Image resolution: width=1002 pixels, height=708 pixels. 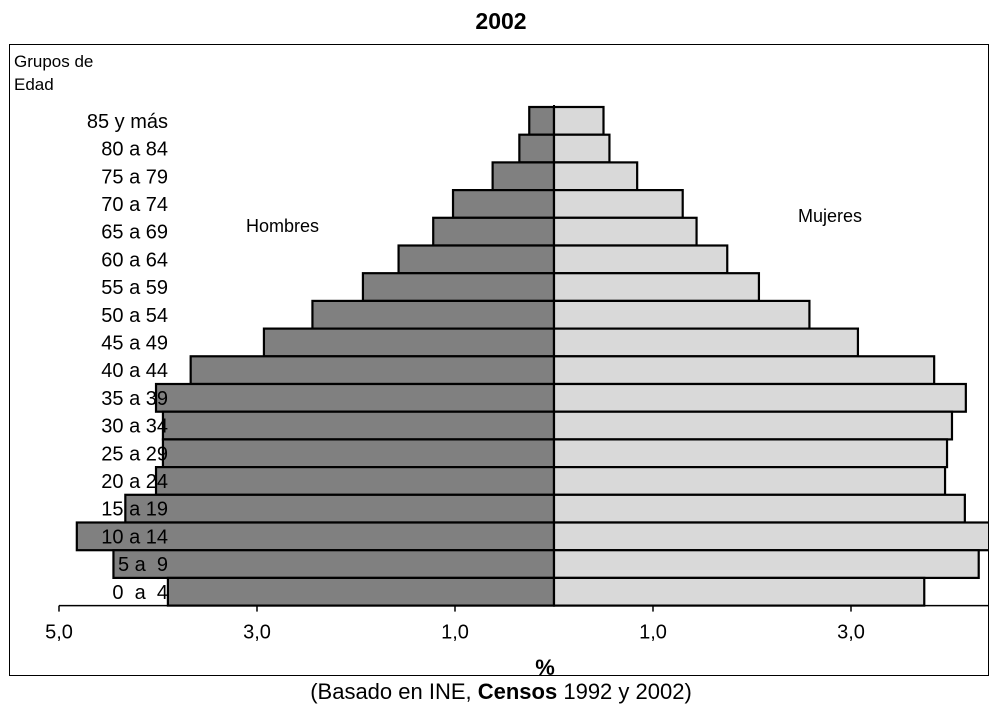 I want to click on x-tick-label: 5,0, so click(x=59, y=633).